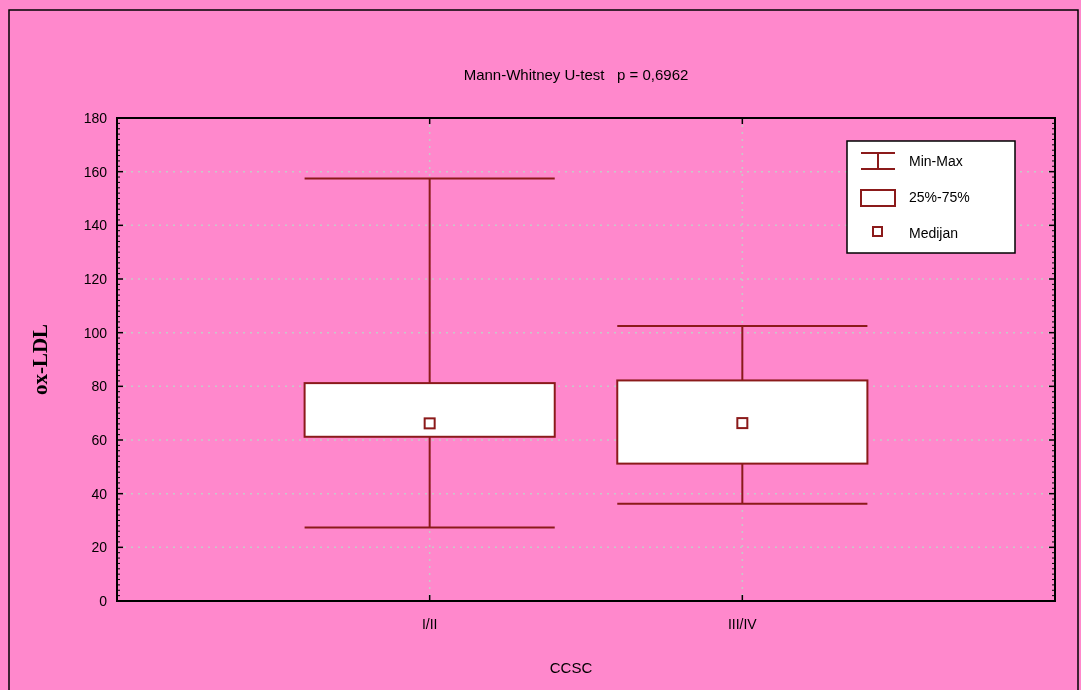  I want to click on x-tick-label: I/II, so click(429, 624).